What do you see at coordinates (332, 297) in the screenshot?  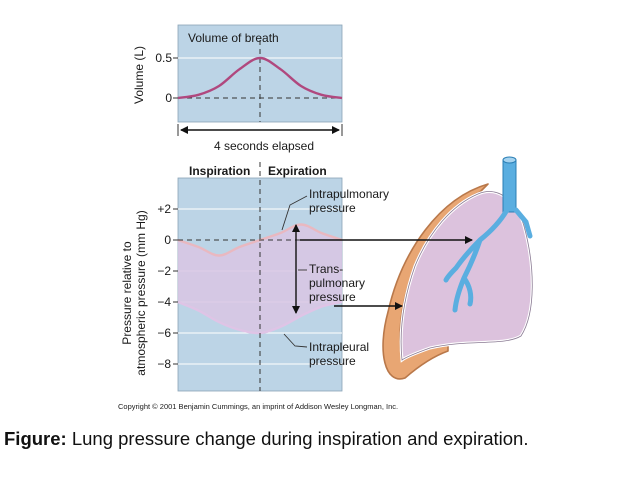 I see `transpulmonary-label-line3: pressure` at bounding box center [332, 297].